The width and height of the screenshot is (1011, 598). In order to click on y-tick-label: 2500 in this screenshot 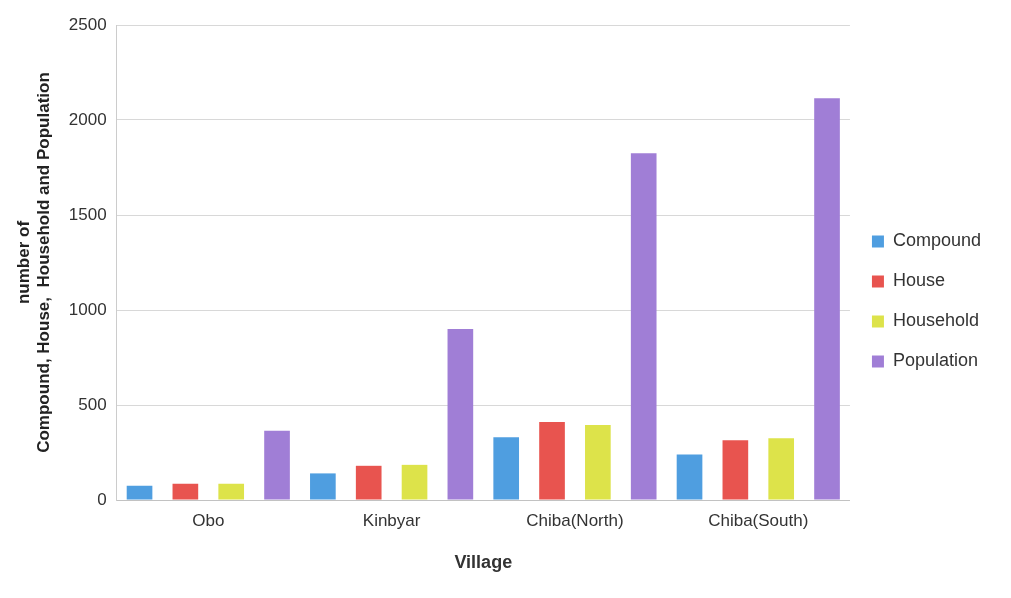, I will do `click(87, 24)`.